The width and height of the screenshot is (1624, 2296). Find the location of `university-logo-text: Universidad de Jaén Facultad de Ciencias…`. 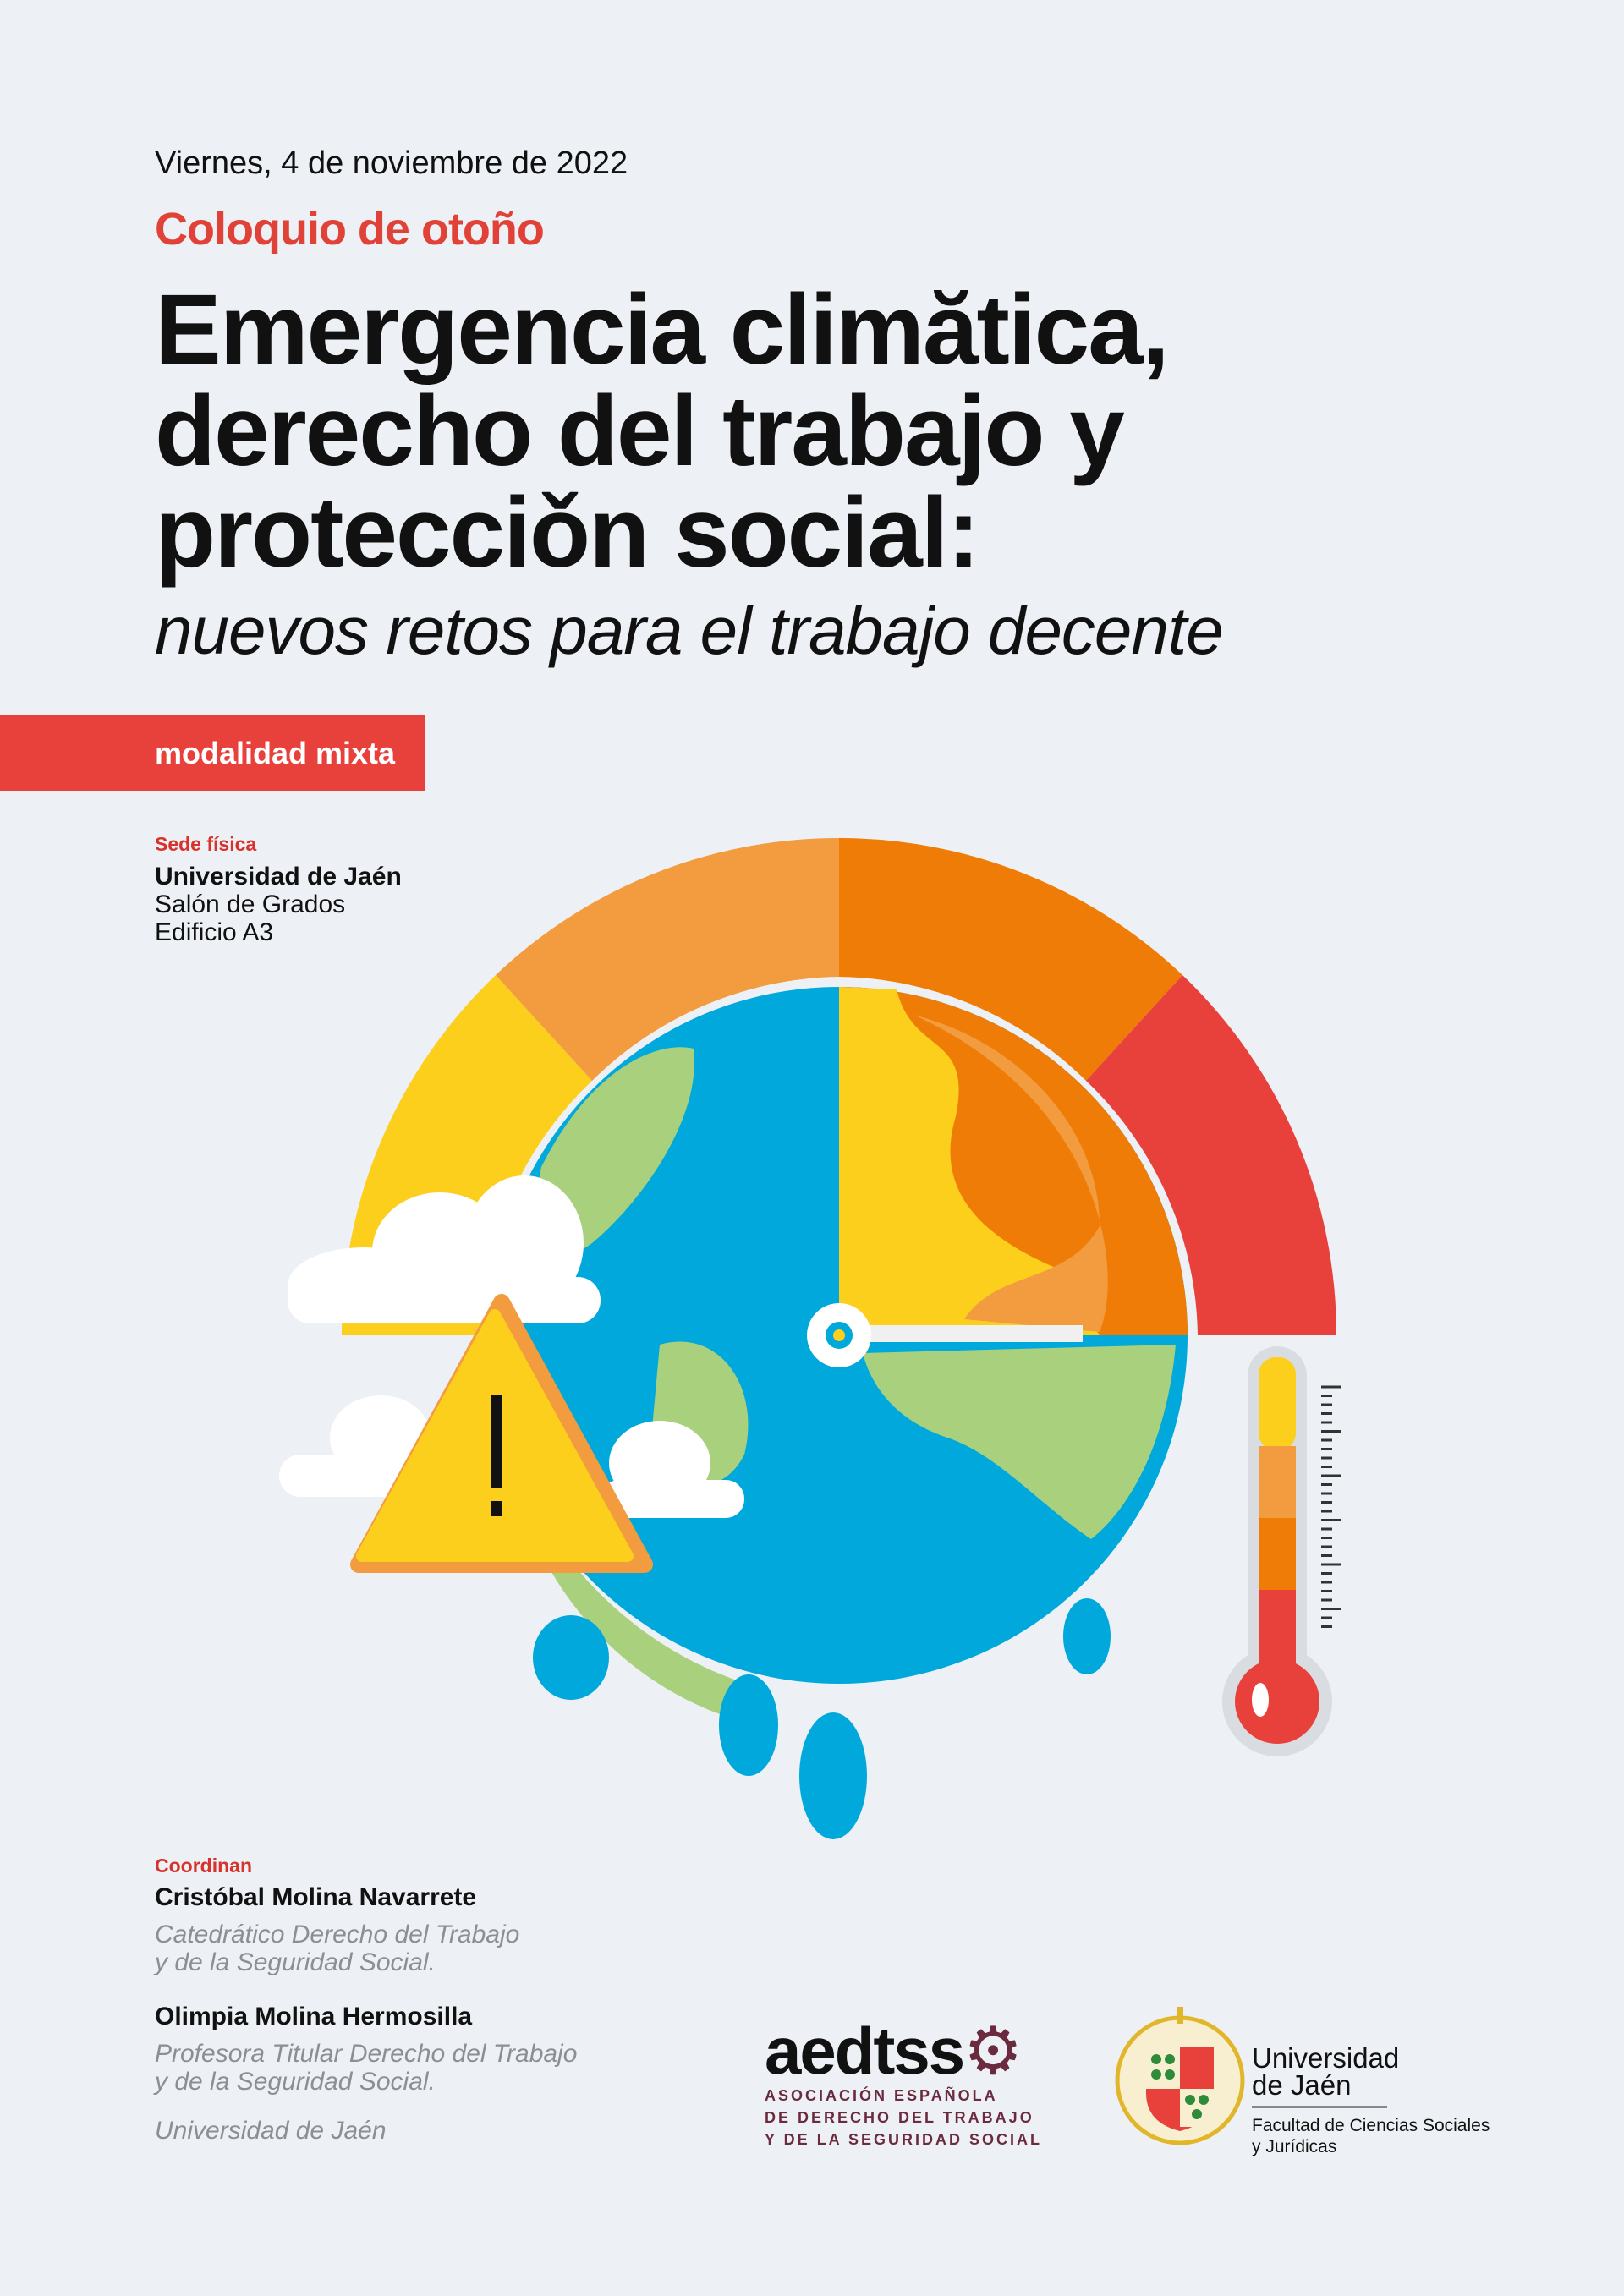

university-logo-text: Universidad de Jaén Facultad de Ciencias… is located at coordinates (1371, 2099).